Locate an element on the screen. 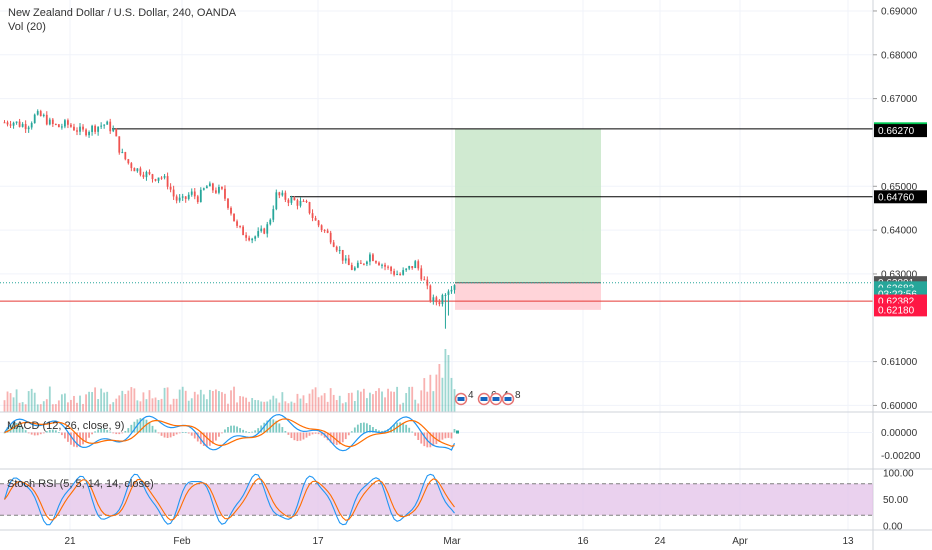 The height and width of the screenshot is (550, 932). price-label-bg is located at coordinates (900, 131).